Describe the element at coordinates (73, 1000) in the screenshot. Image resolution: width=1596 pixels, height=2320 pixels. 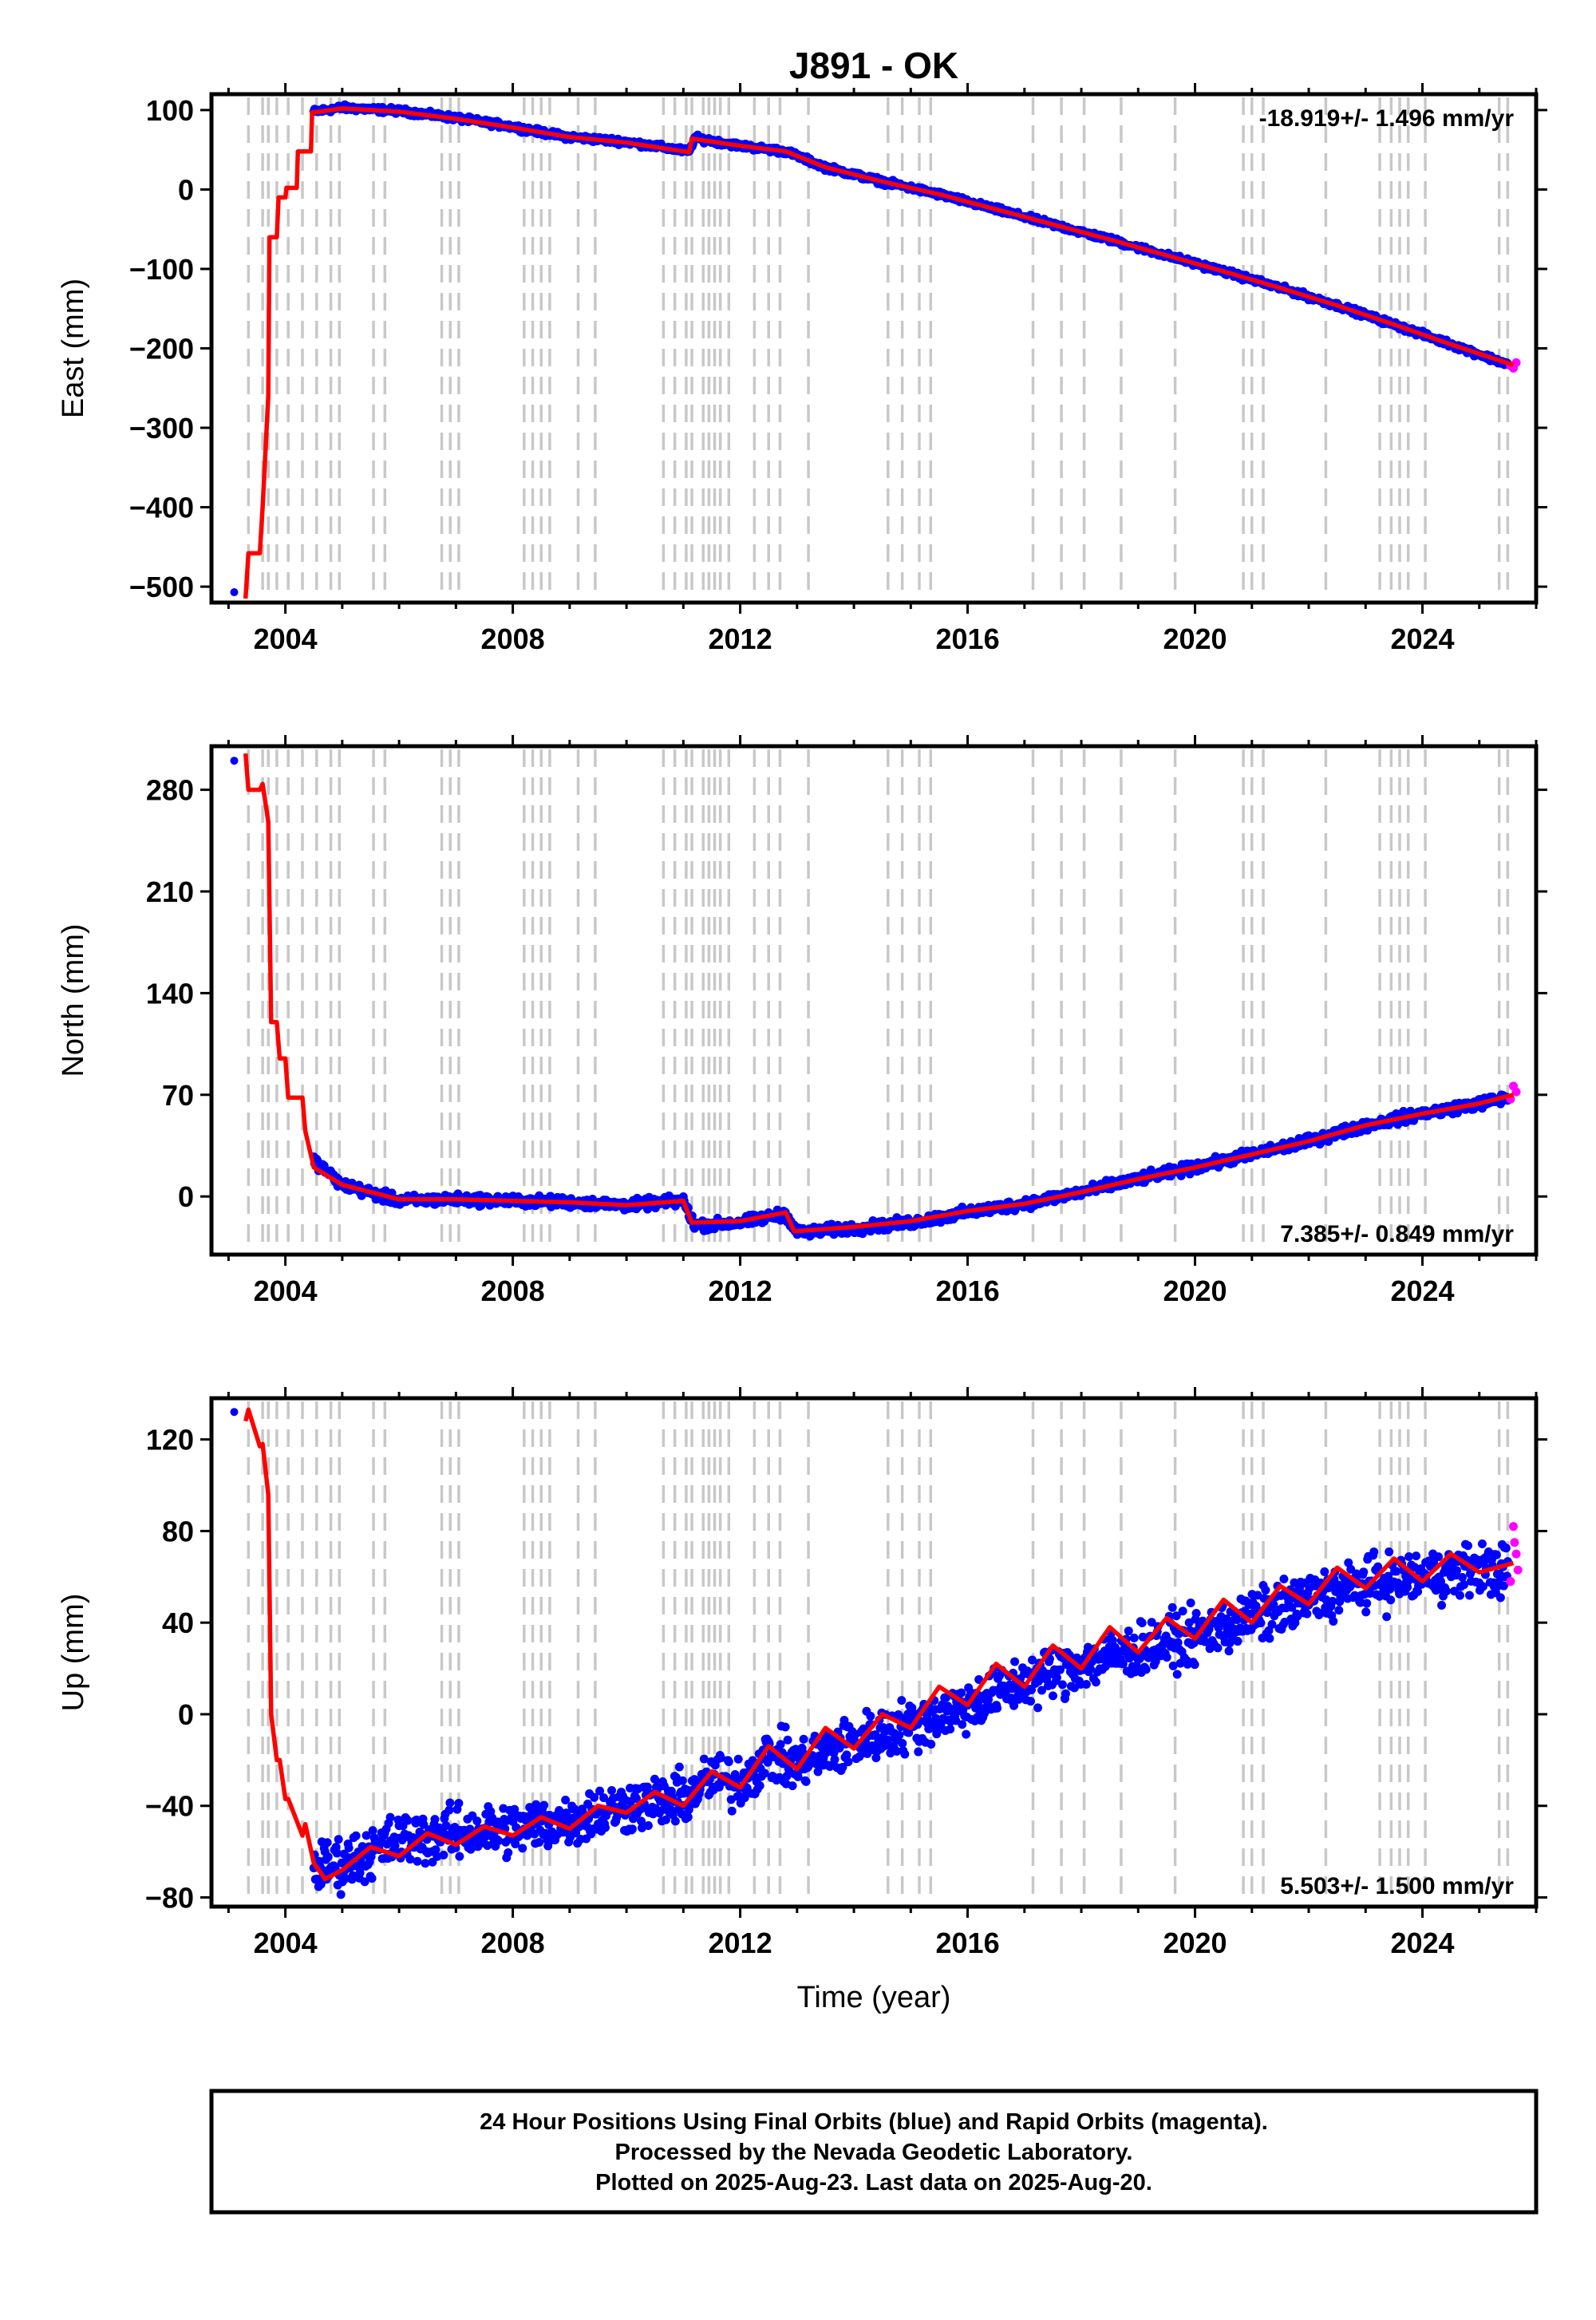
I see `y-axis-label: North (mm)` at that location.